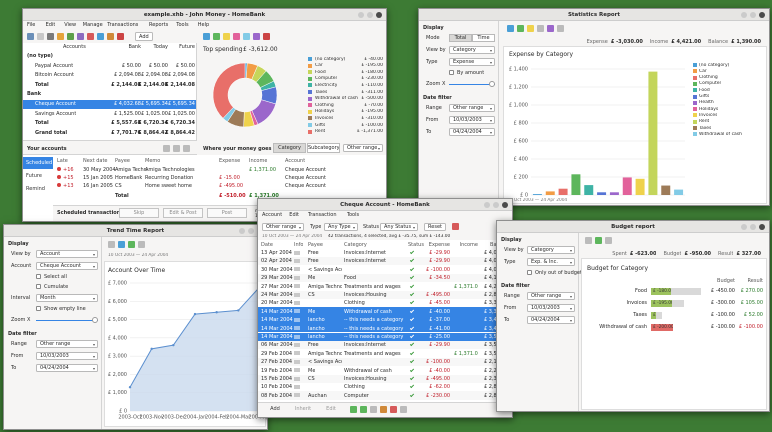  Describe the element at coordinates (289, 148) in the screenshot. I see `spending-tab: Category` at that location.